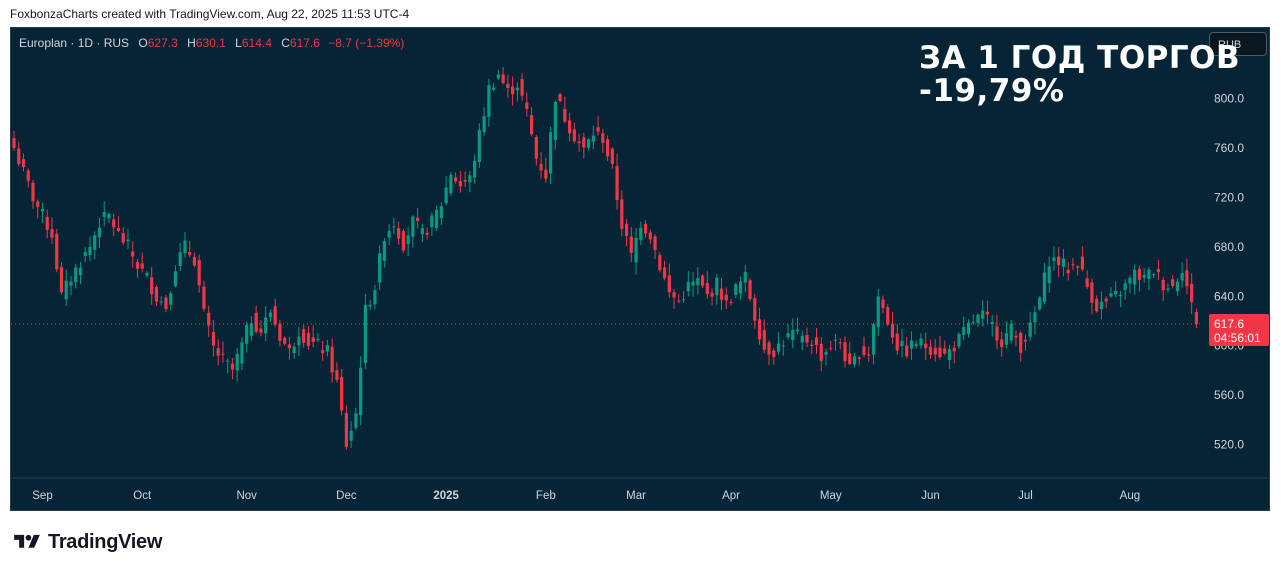 This screenshot has height=571, width=1281. Describe the element at coordinates (1229, 296) in the screenshot. I see `y-tick-label: 640.0` at that location.